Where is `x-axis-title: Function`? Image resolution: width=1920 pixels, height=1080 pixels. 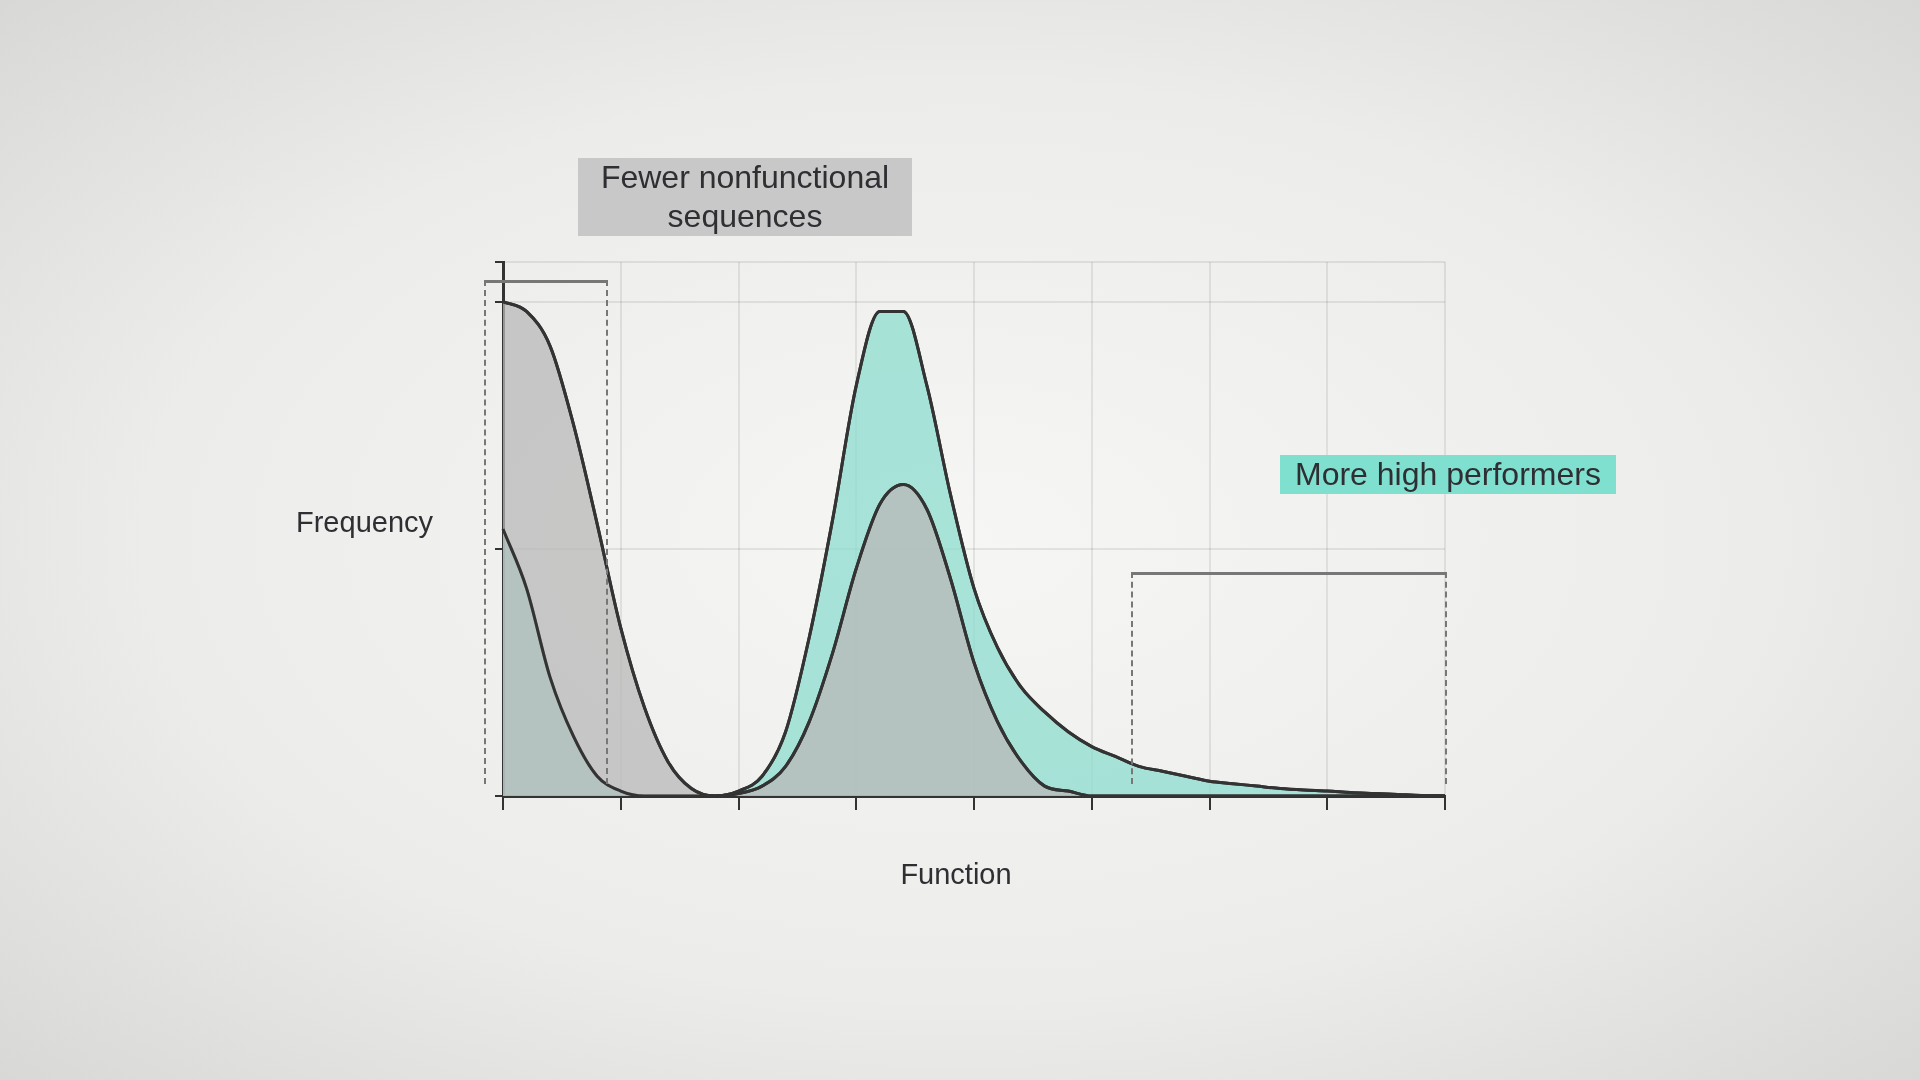 x-axis-title: Function is located at coordinates (956, 874).